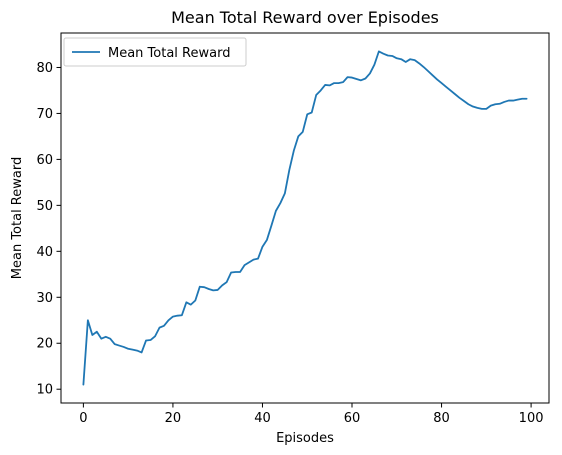 The image size is (562, 455). What do you see at coordinates (44, 298) in the screenshot?
I see `y-tick-label: 30` at bounding box center [44, 298].